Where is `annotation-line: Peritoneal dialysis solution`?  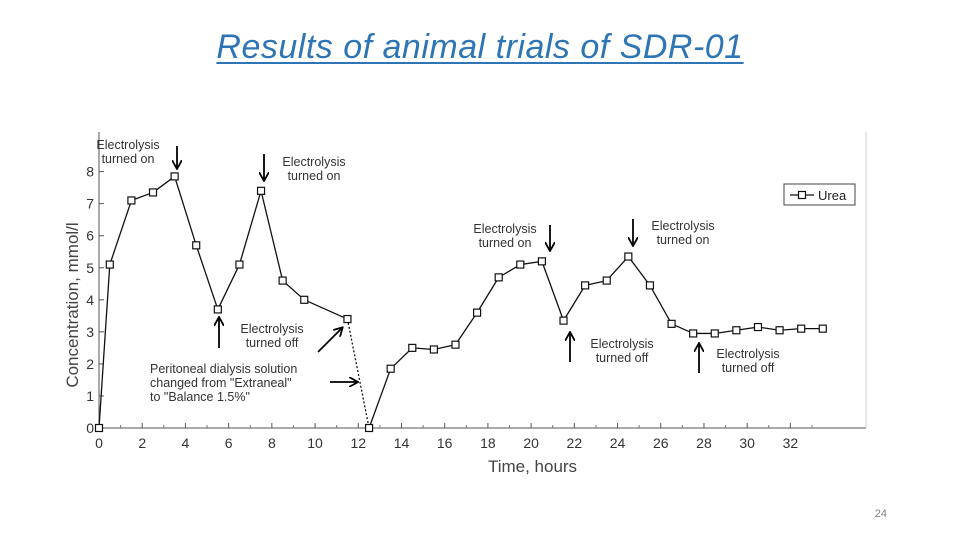 annotation-line: Peritoneal dialysis solution is located at coordinates (223, 369).